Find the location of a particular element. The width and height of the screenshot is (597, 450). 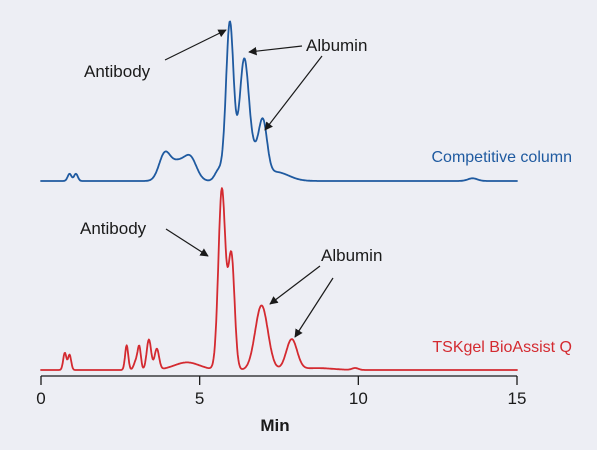

x-tick-label-10: 10 is located at coordinates (358, 398).